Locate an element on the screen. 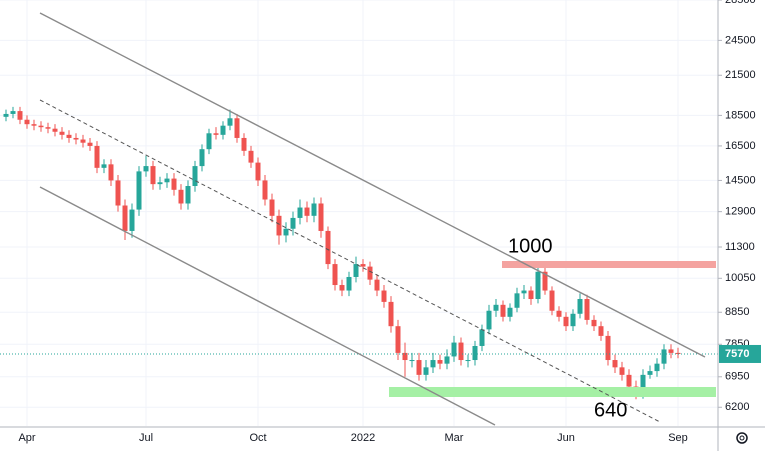  y-tick-label: 18500 is located at coordinates (740, 115).